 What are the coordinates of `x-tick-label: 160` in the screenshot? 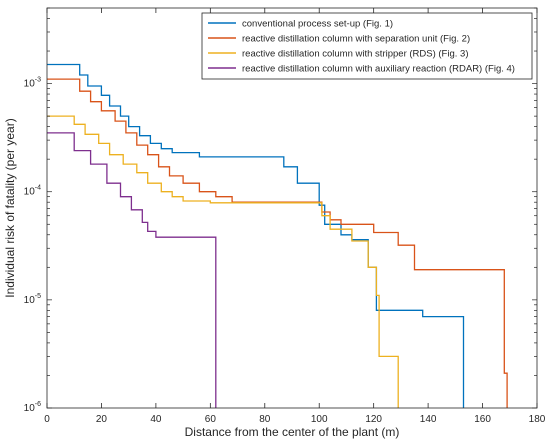 It's located at (482, 419).